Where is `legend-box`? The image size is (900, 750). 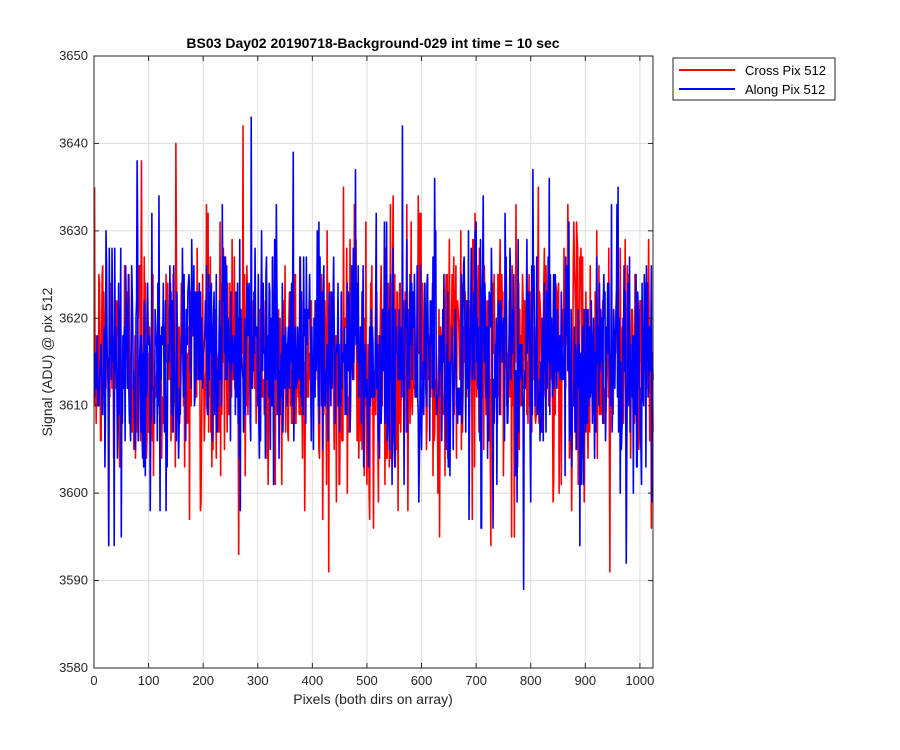 legend-box is located at coordinates (754, 79).